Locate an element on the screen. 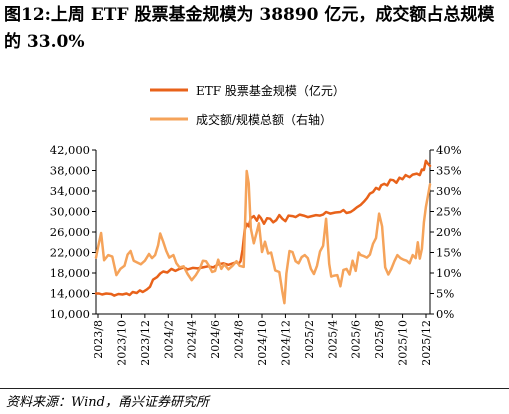  left-tick-label: 30,000 is located at coordinates (70, 212).